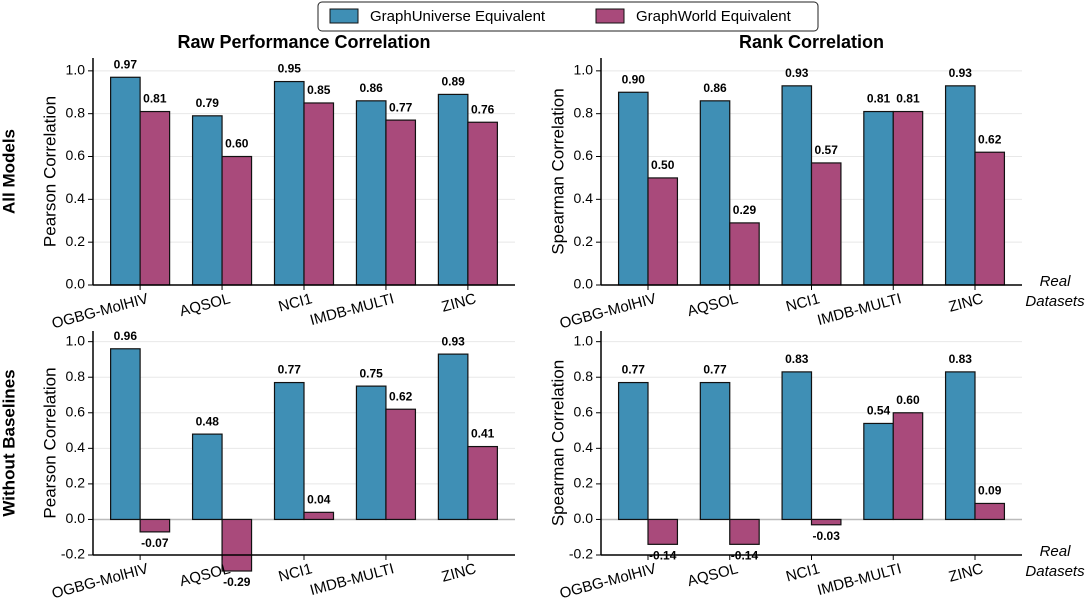  I want to click on value-label: 0.97, so click(126, 64).